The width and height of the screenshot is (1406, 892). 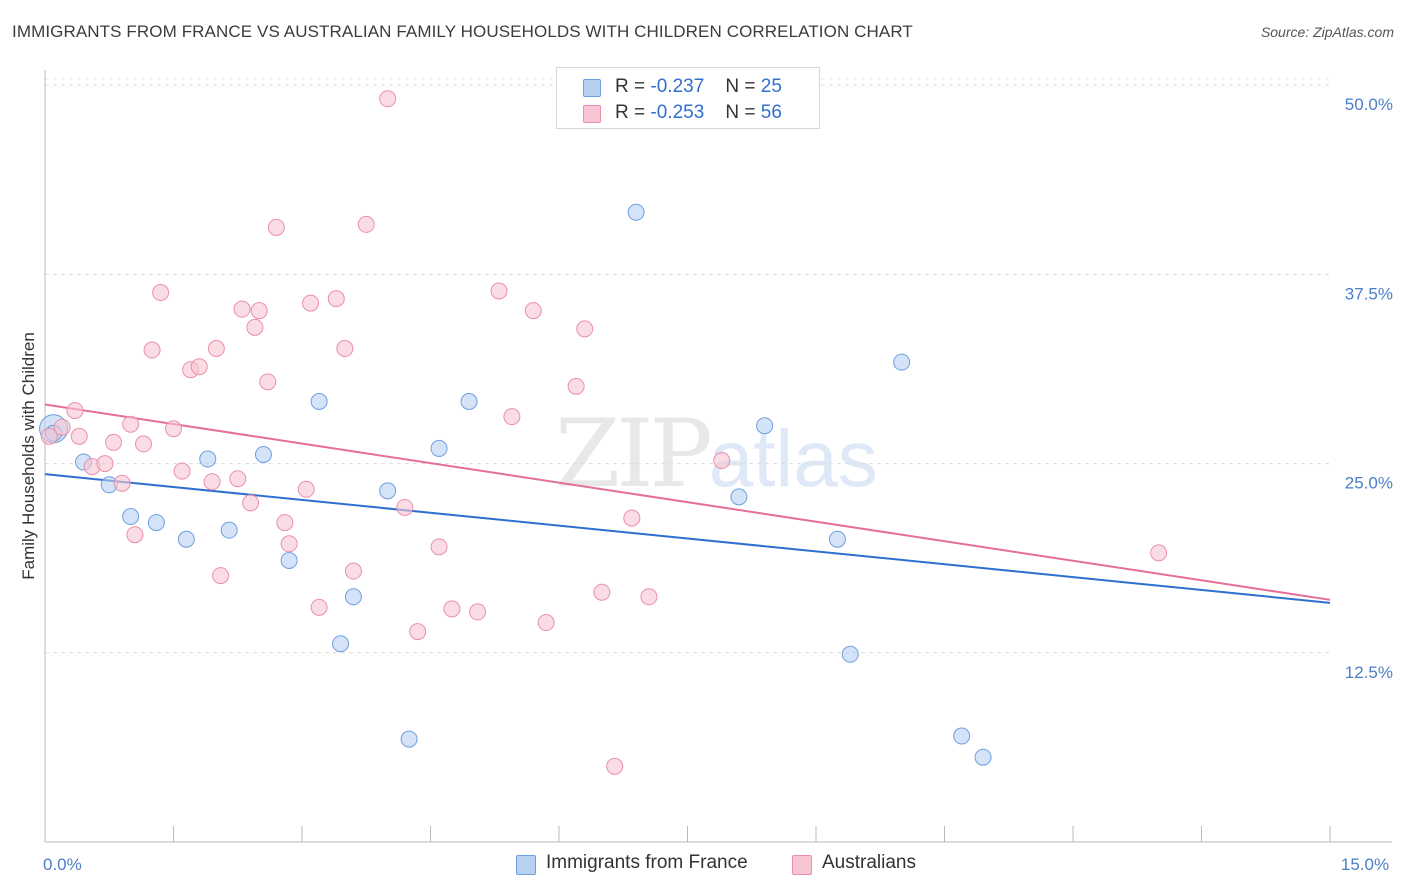 What do you see at coordinates (793, 458) in the screenshot?
I see `watermark-atlas: atlas` at bounding box center [793, 458].